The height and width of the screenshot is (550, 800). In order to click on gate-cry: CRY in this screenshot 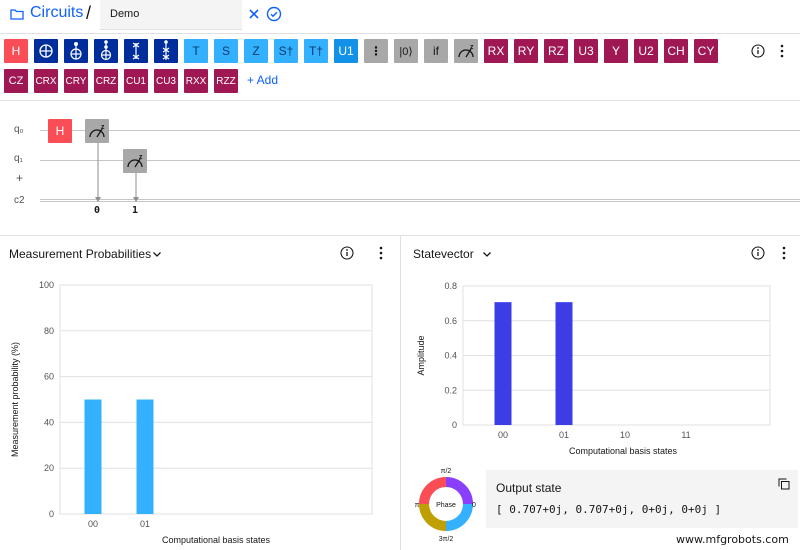, I will do `click(76, 81)`.